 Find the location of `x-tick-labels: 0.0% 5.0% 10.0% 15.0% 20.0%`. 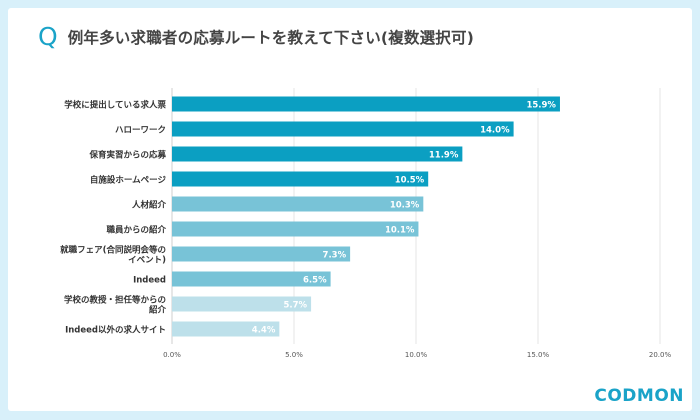

x-tick-labels: 0.0% 5.0% 10.0% 15.0% 20.0% is located at coordinates (417, 355).